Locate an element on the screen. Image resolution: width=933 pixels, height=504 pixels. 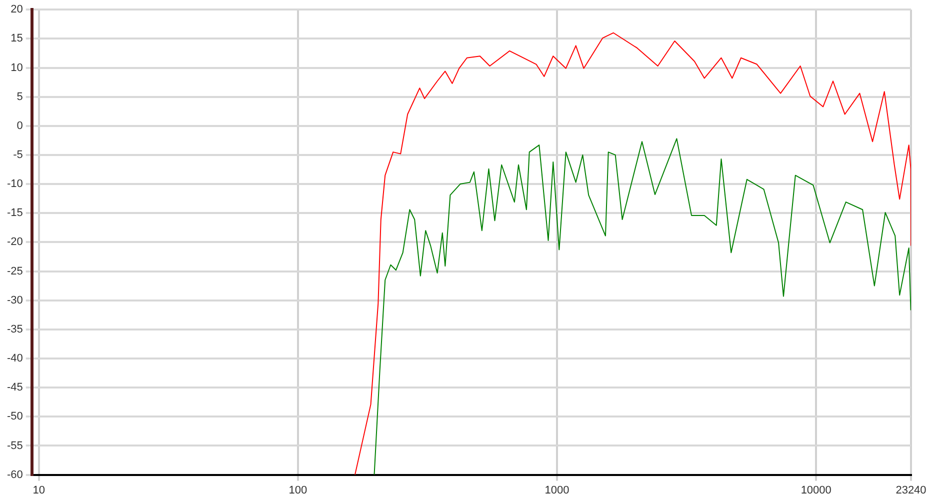
y-tick-label: -20 is located at coordinates (14, 242).